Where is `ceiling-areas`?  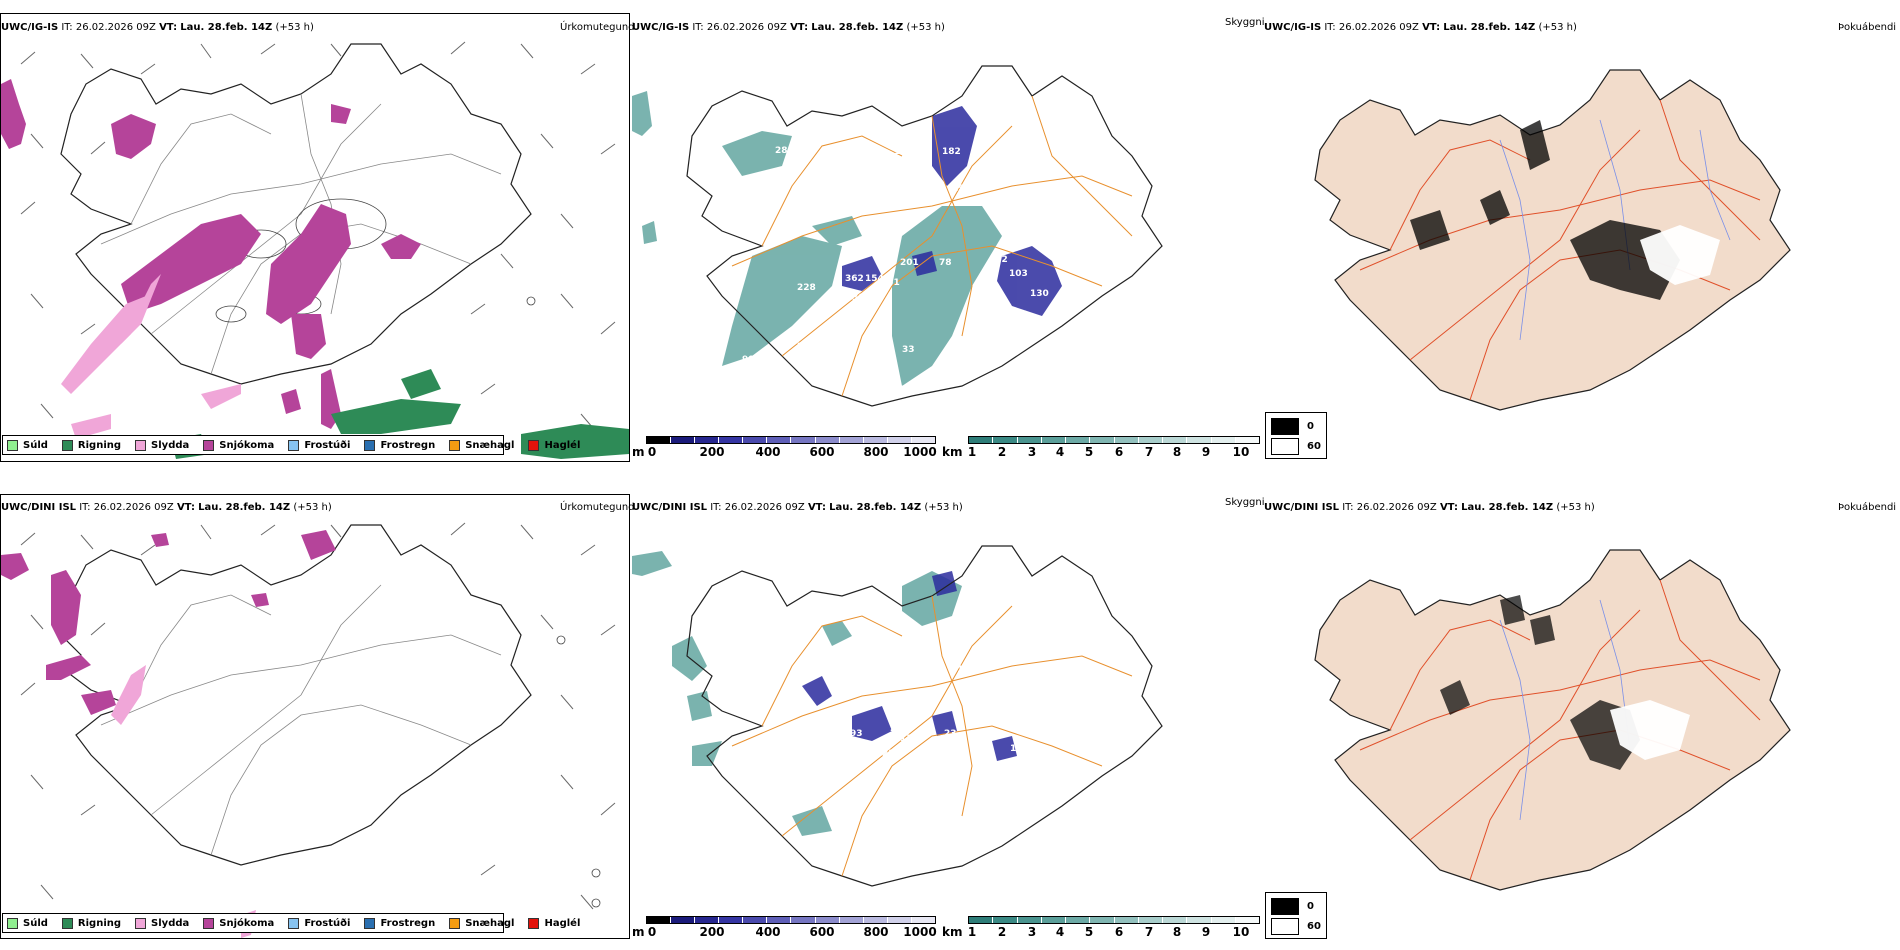
ceiling-areas is located at coordinates (909, 666).